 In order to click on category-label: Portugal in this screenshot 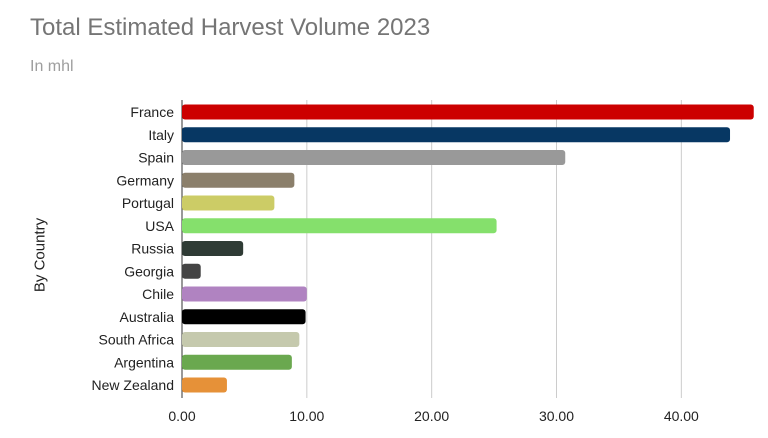, I will do `click(148, 203)`.